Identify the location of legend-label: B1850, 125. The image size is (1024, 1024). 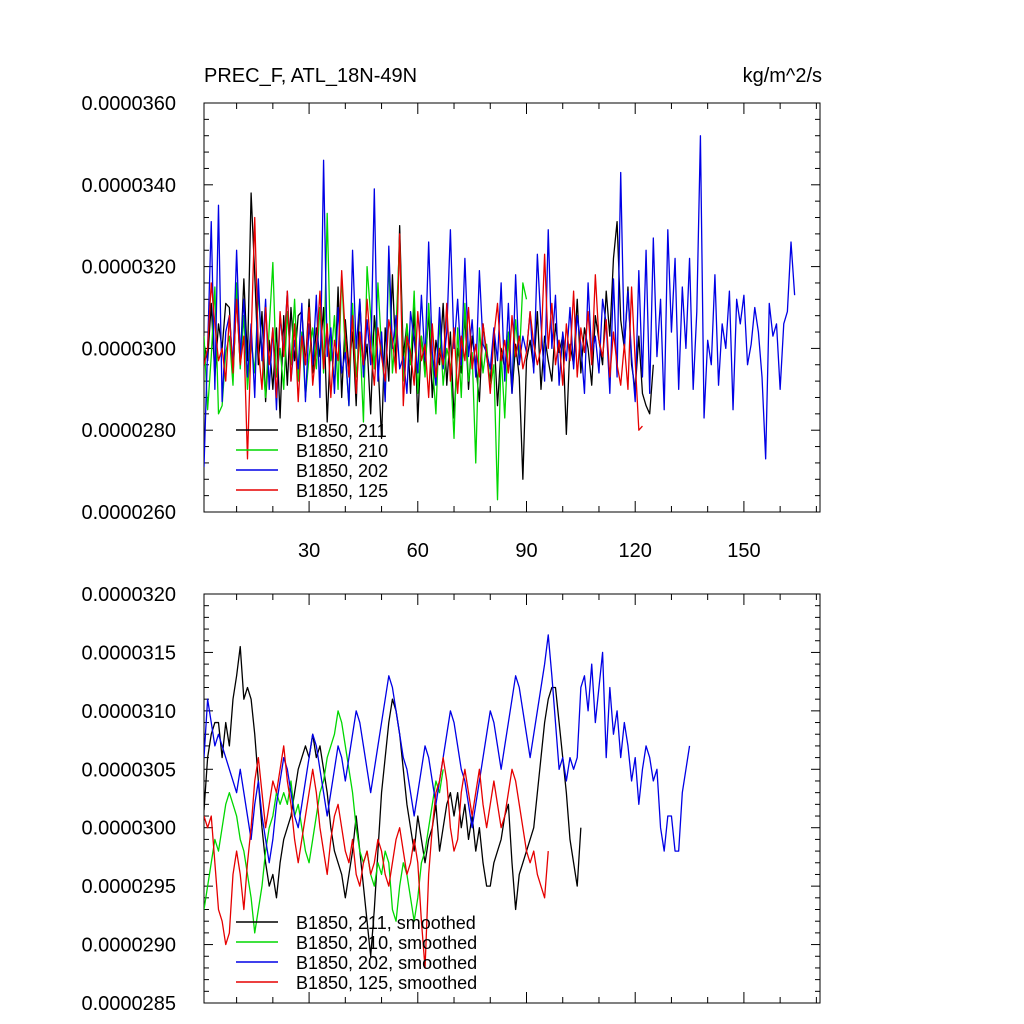
(342, 491).